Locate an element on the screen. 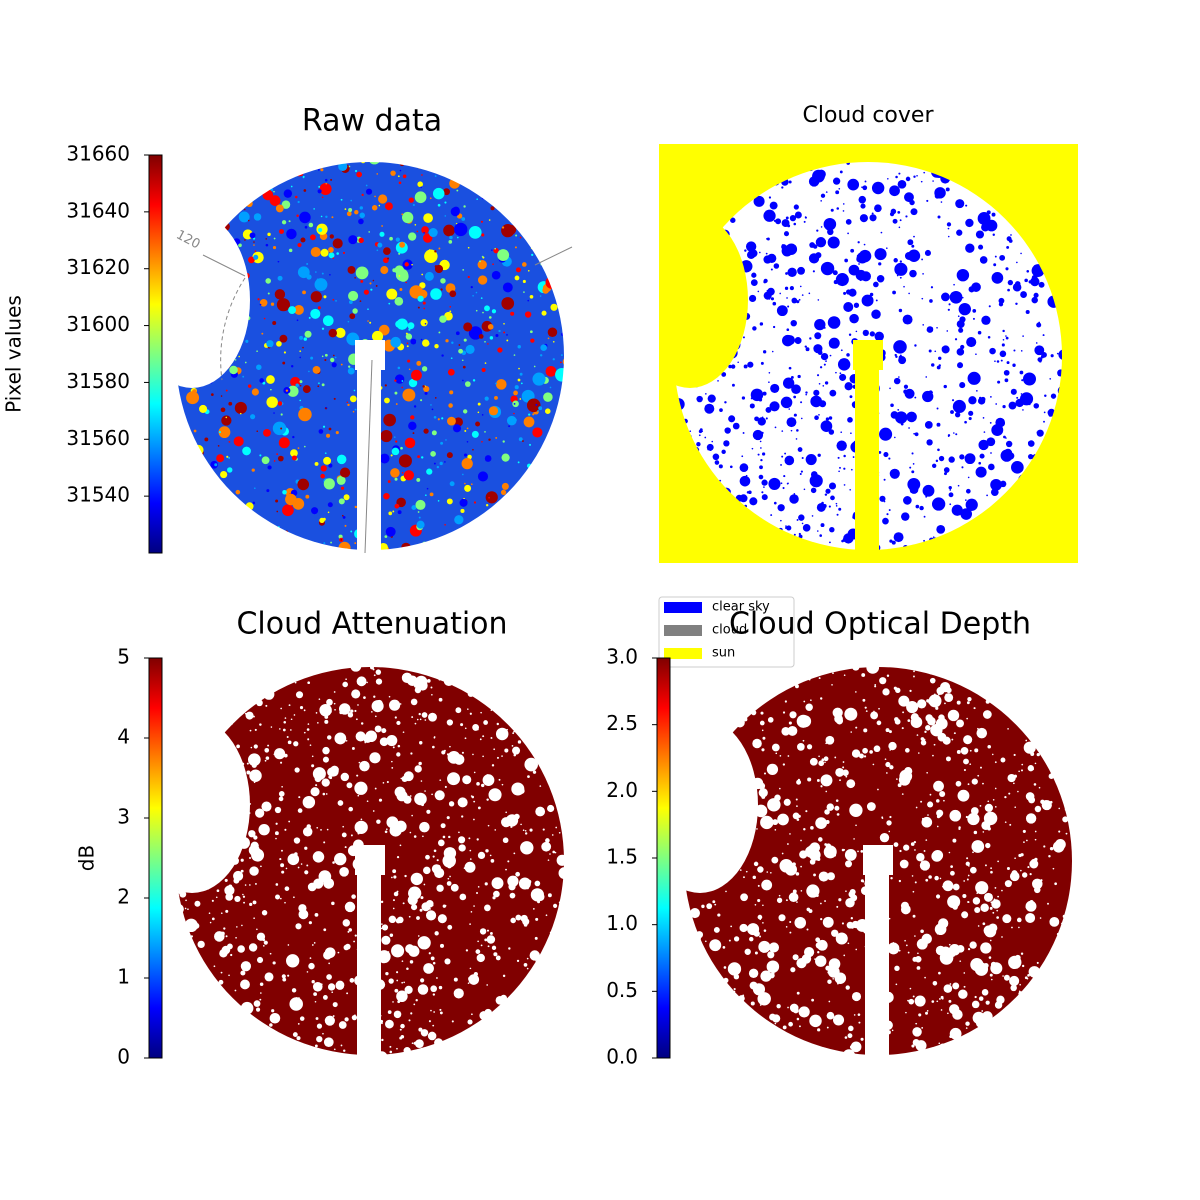  polar-line is located at coordinates (368, 456).